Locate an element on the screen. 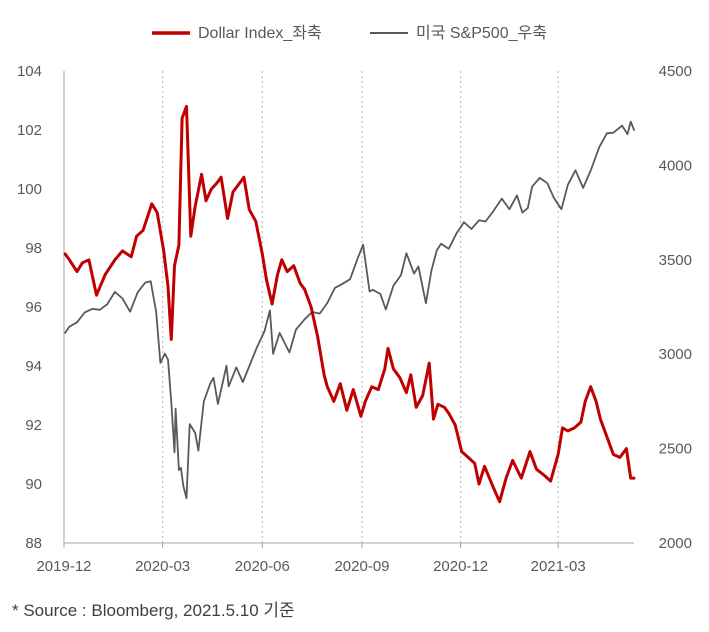 This screenshot has height=632, width=709. y-right-tick-label: 3000 is located at coordinates (675, 354).